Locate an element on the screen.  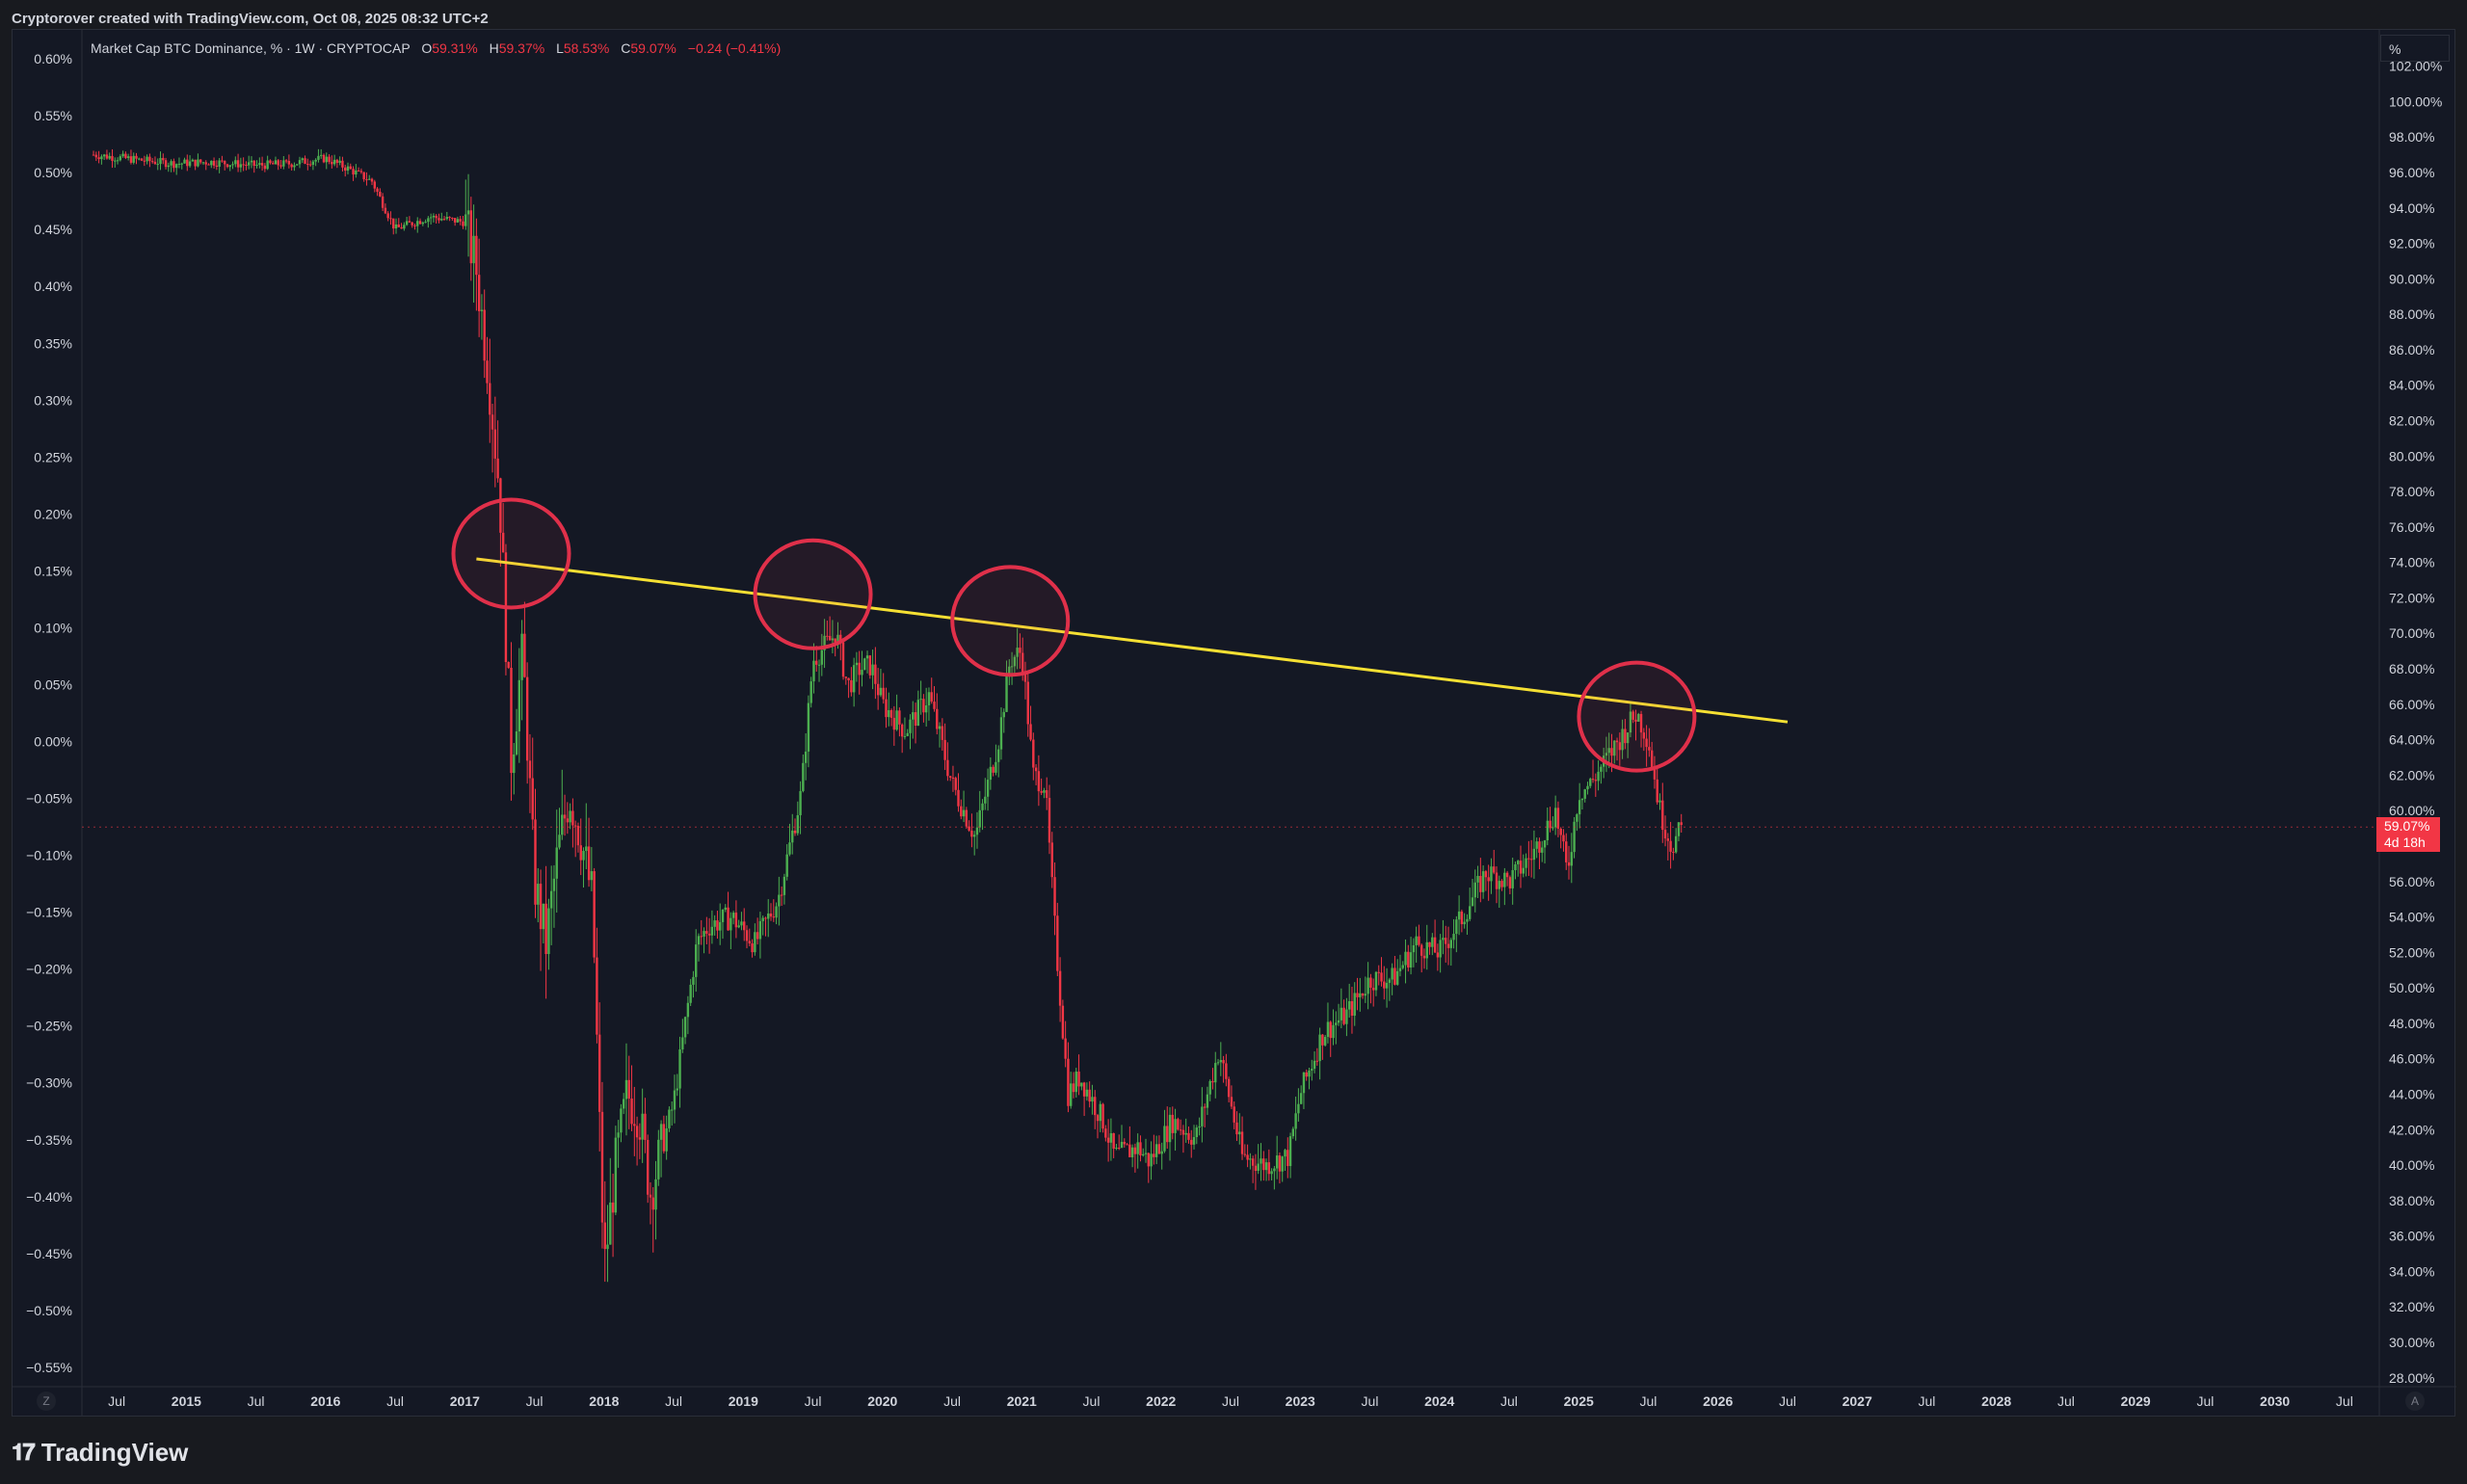
right-axis-tick: 44.00% is located at coordinates (2411, 1093).